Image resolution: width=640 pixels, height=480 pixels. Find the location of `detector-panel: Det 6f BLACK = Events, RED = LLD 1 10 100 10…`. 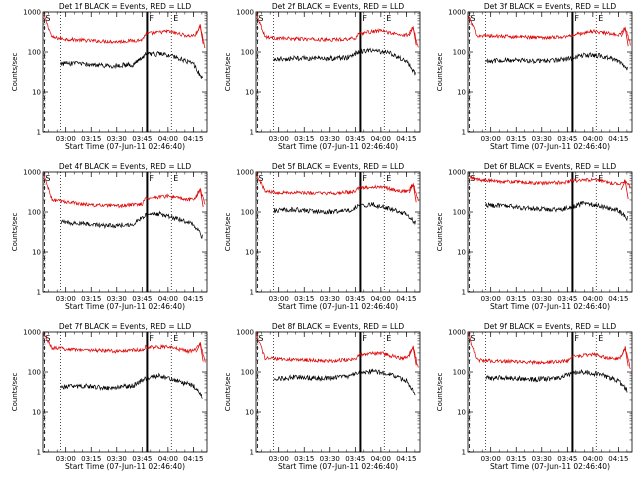

detector-panel: Det 6f BLACK = Events, RED = LLD 1 10 100 10… is located at coordinates (534, 236).